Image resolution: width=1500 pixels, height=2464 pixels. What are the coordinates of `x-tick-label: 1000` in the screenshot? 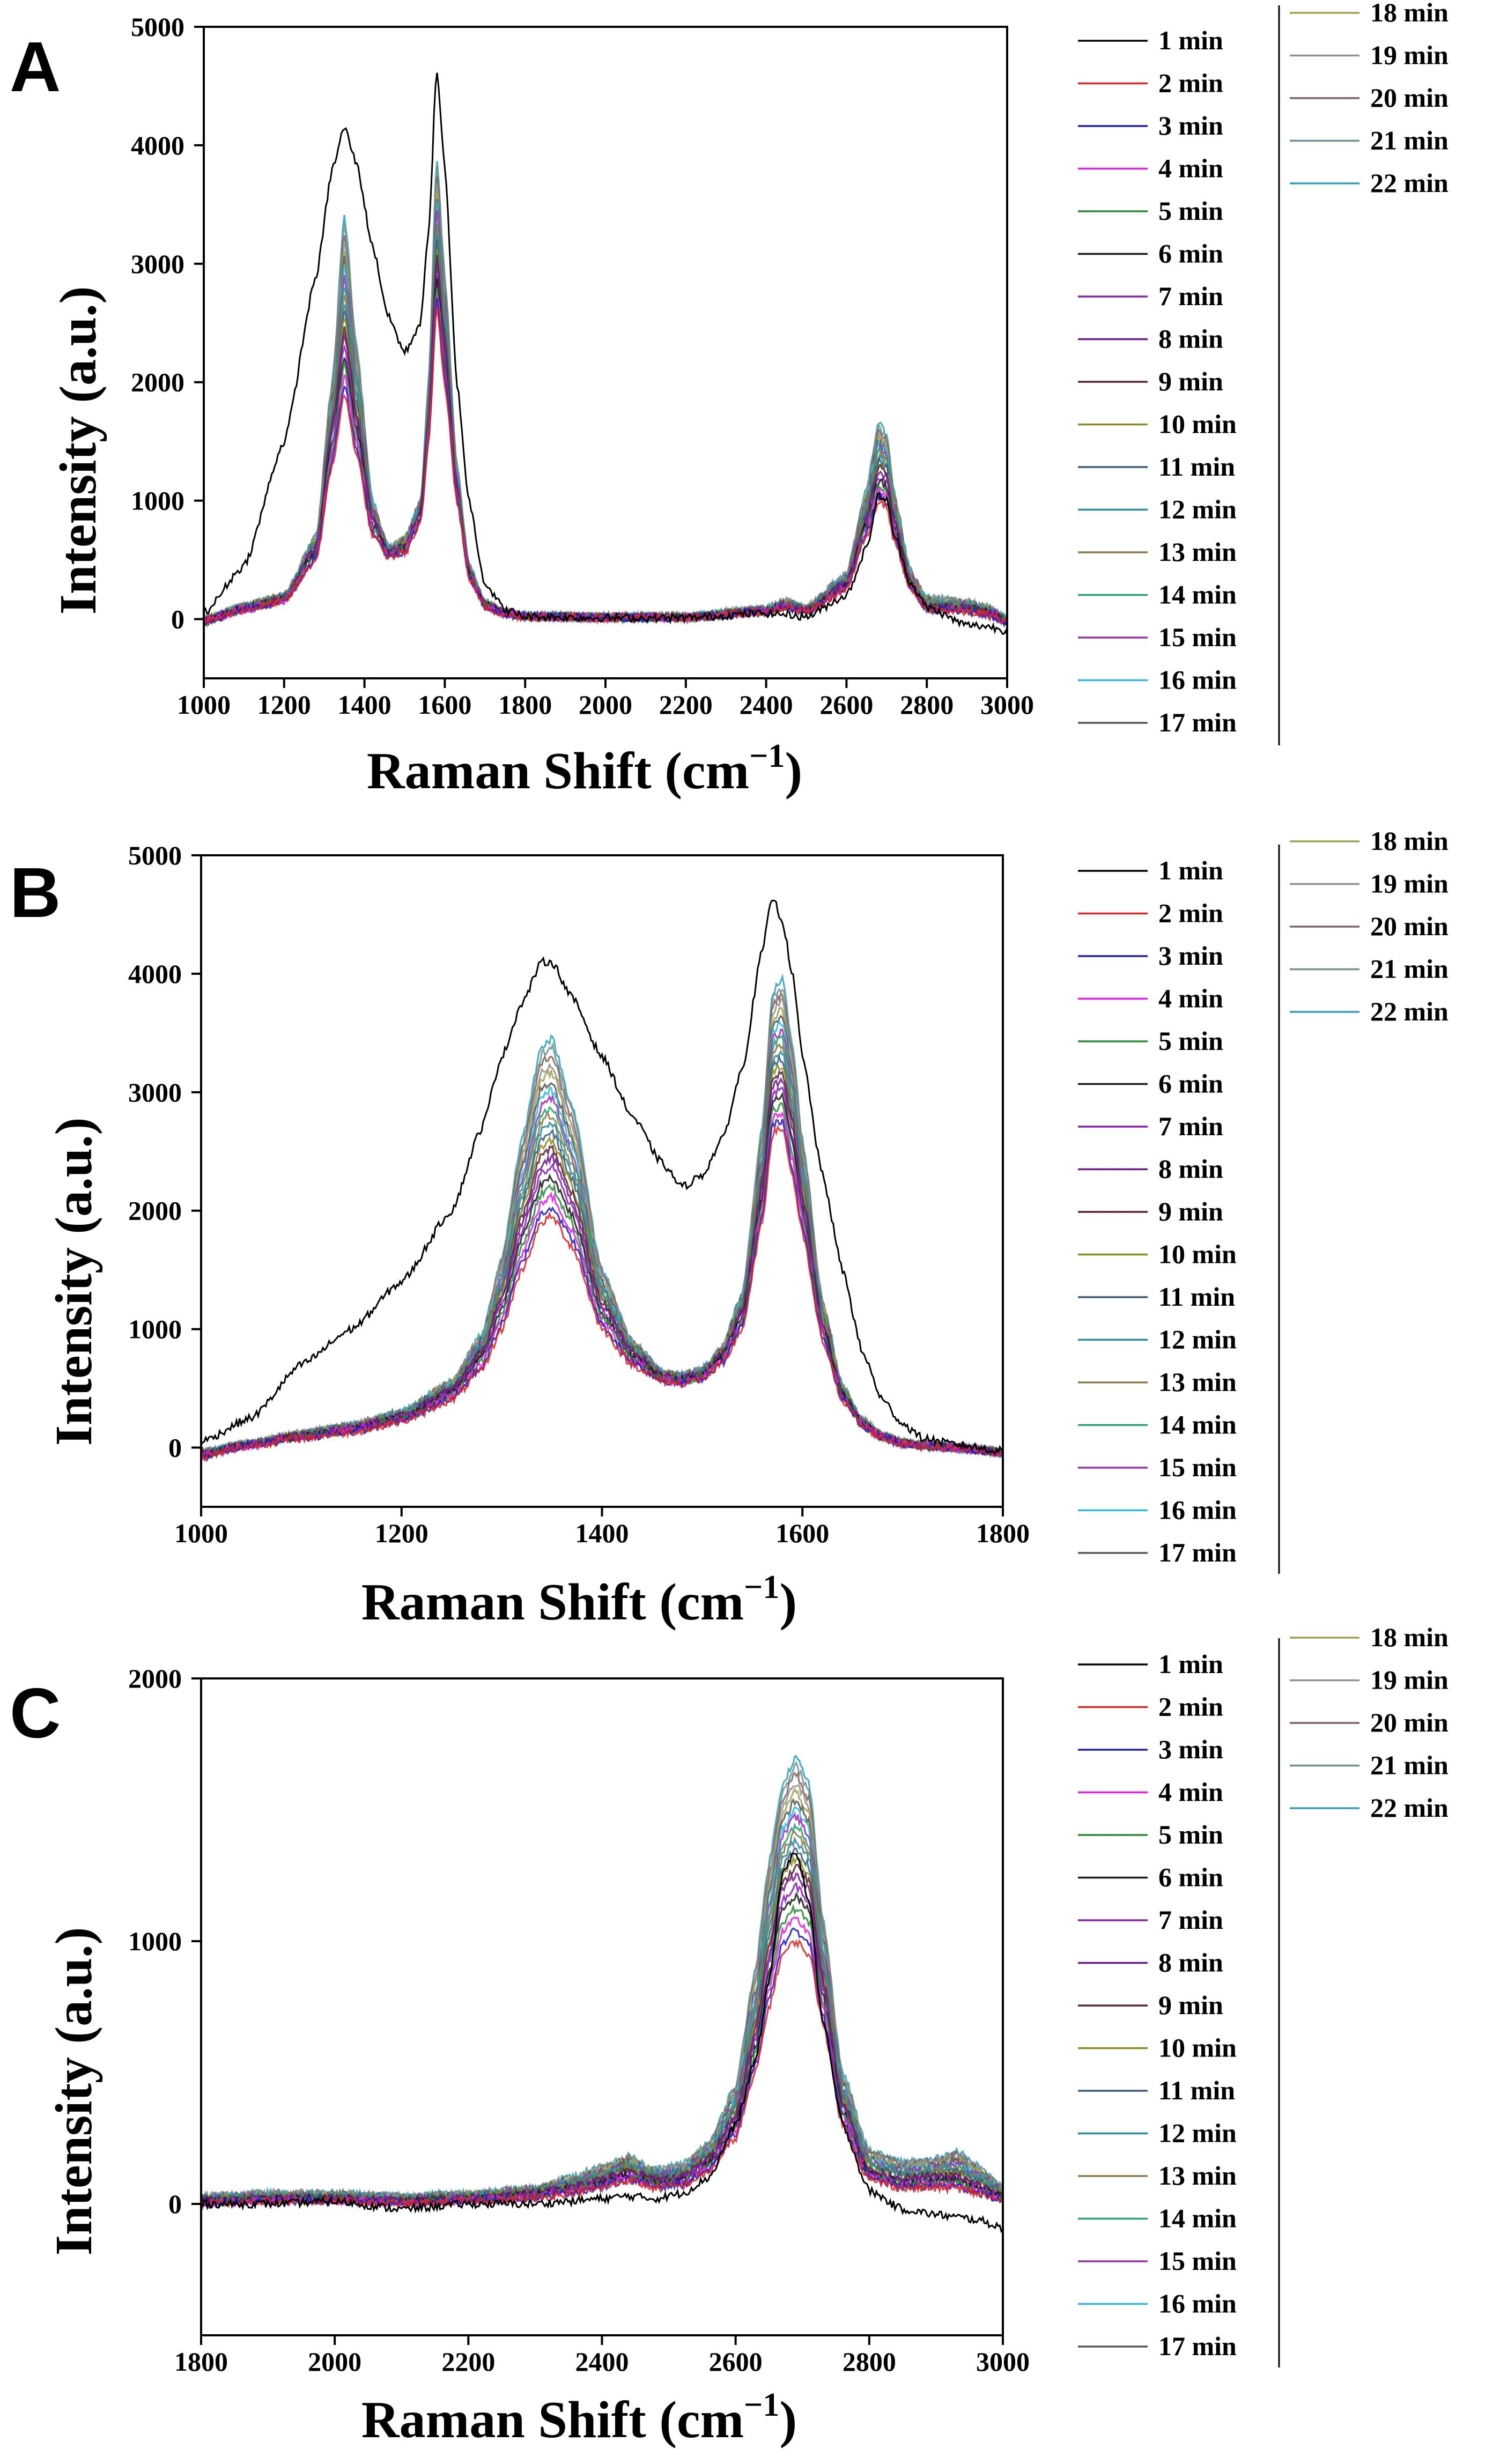 It's located at (204, 705).